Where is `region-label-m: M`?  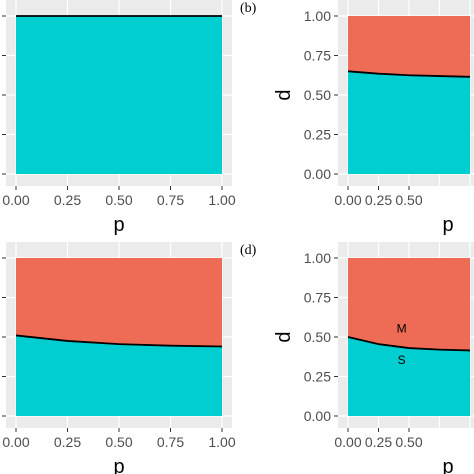 region-label-m: M is located at coordinates (402, 328).